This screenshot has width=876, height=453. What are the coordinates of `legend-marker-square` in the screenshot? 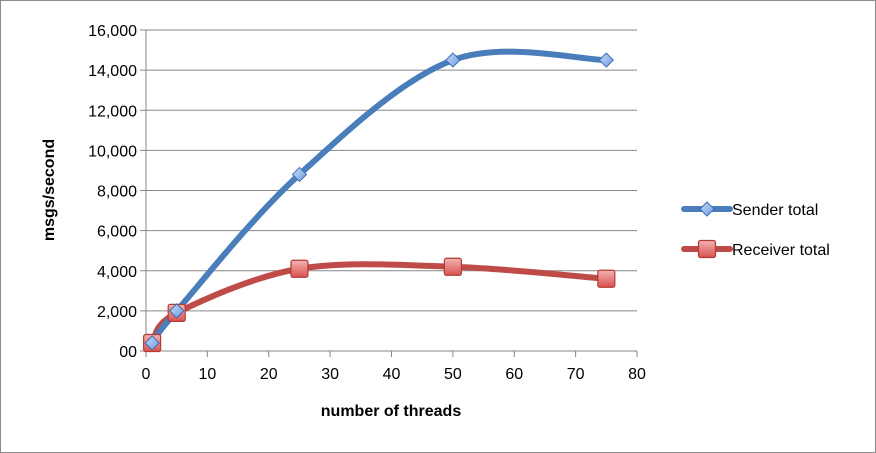 It's located at (707, 249).